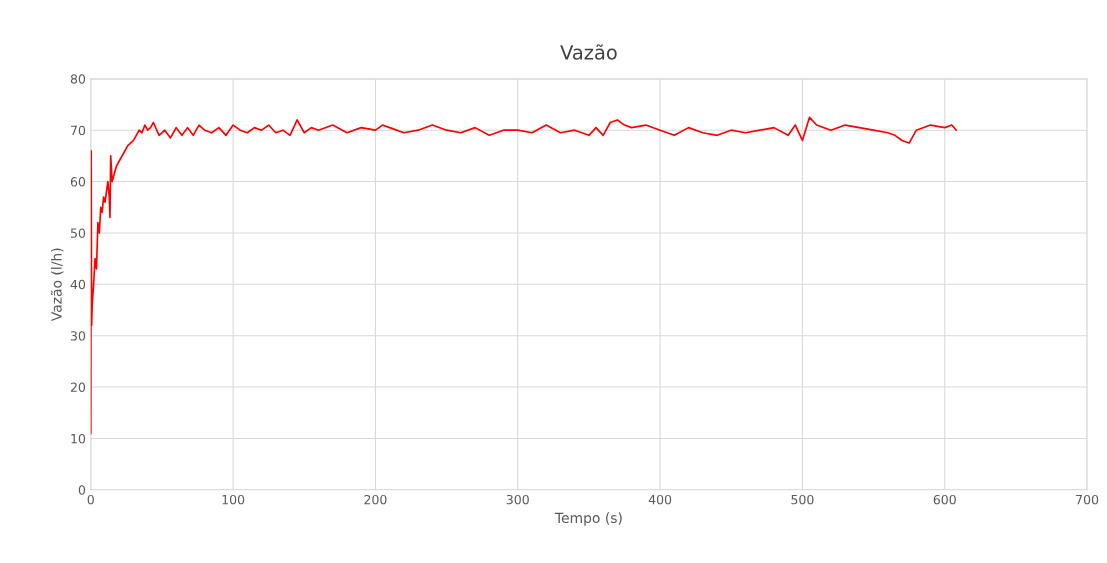 This screenshot has width=1107, height=563. What do you see at coordinates (78, 387) in the screenshot?
I see `y-tick-label: 20` at bounding box center [78, 387].